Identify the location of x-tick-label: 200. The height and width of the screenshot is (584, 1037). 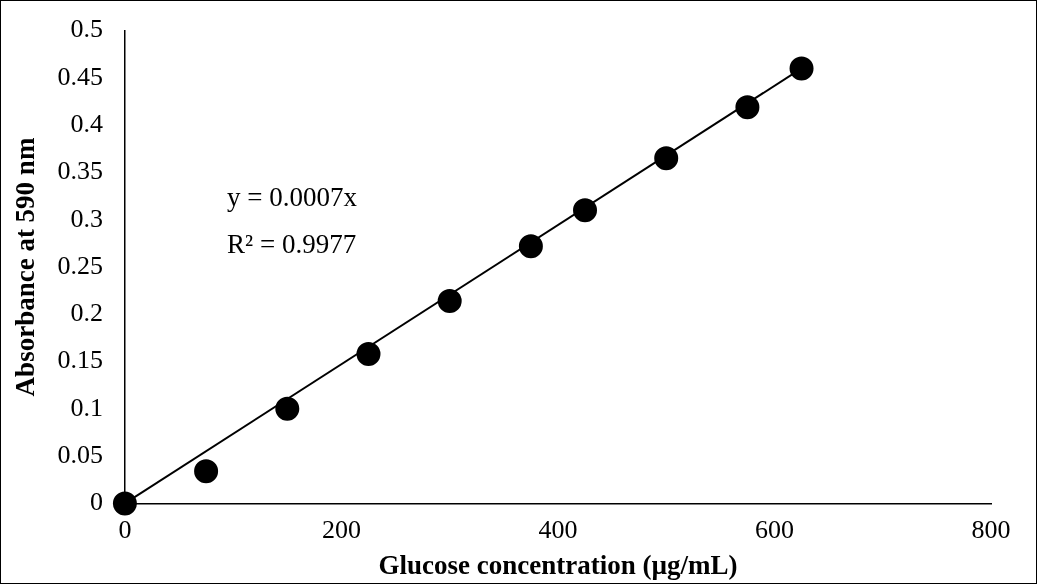
(341, 529).